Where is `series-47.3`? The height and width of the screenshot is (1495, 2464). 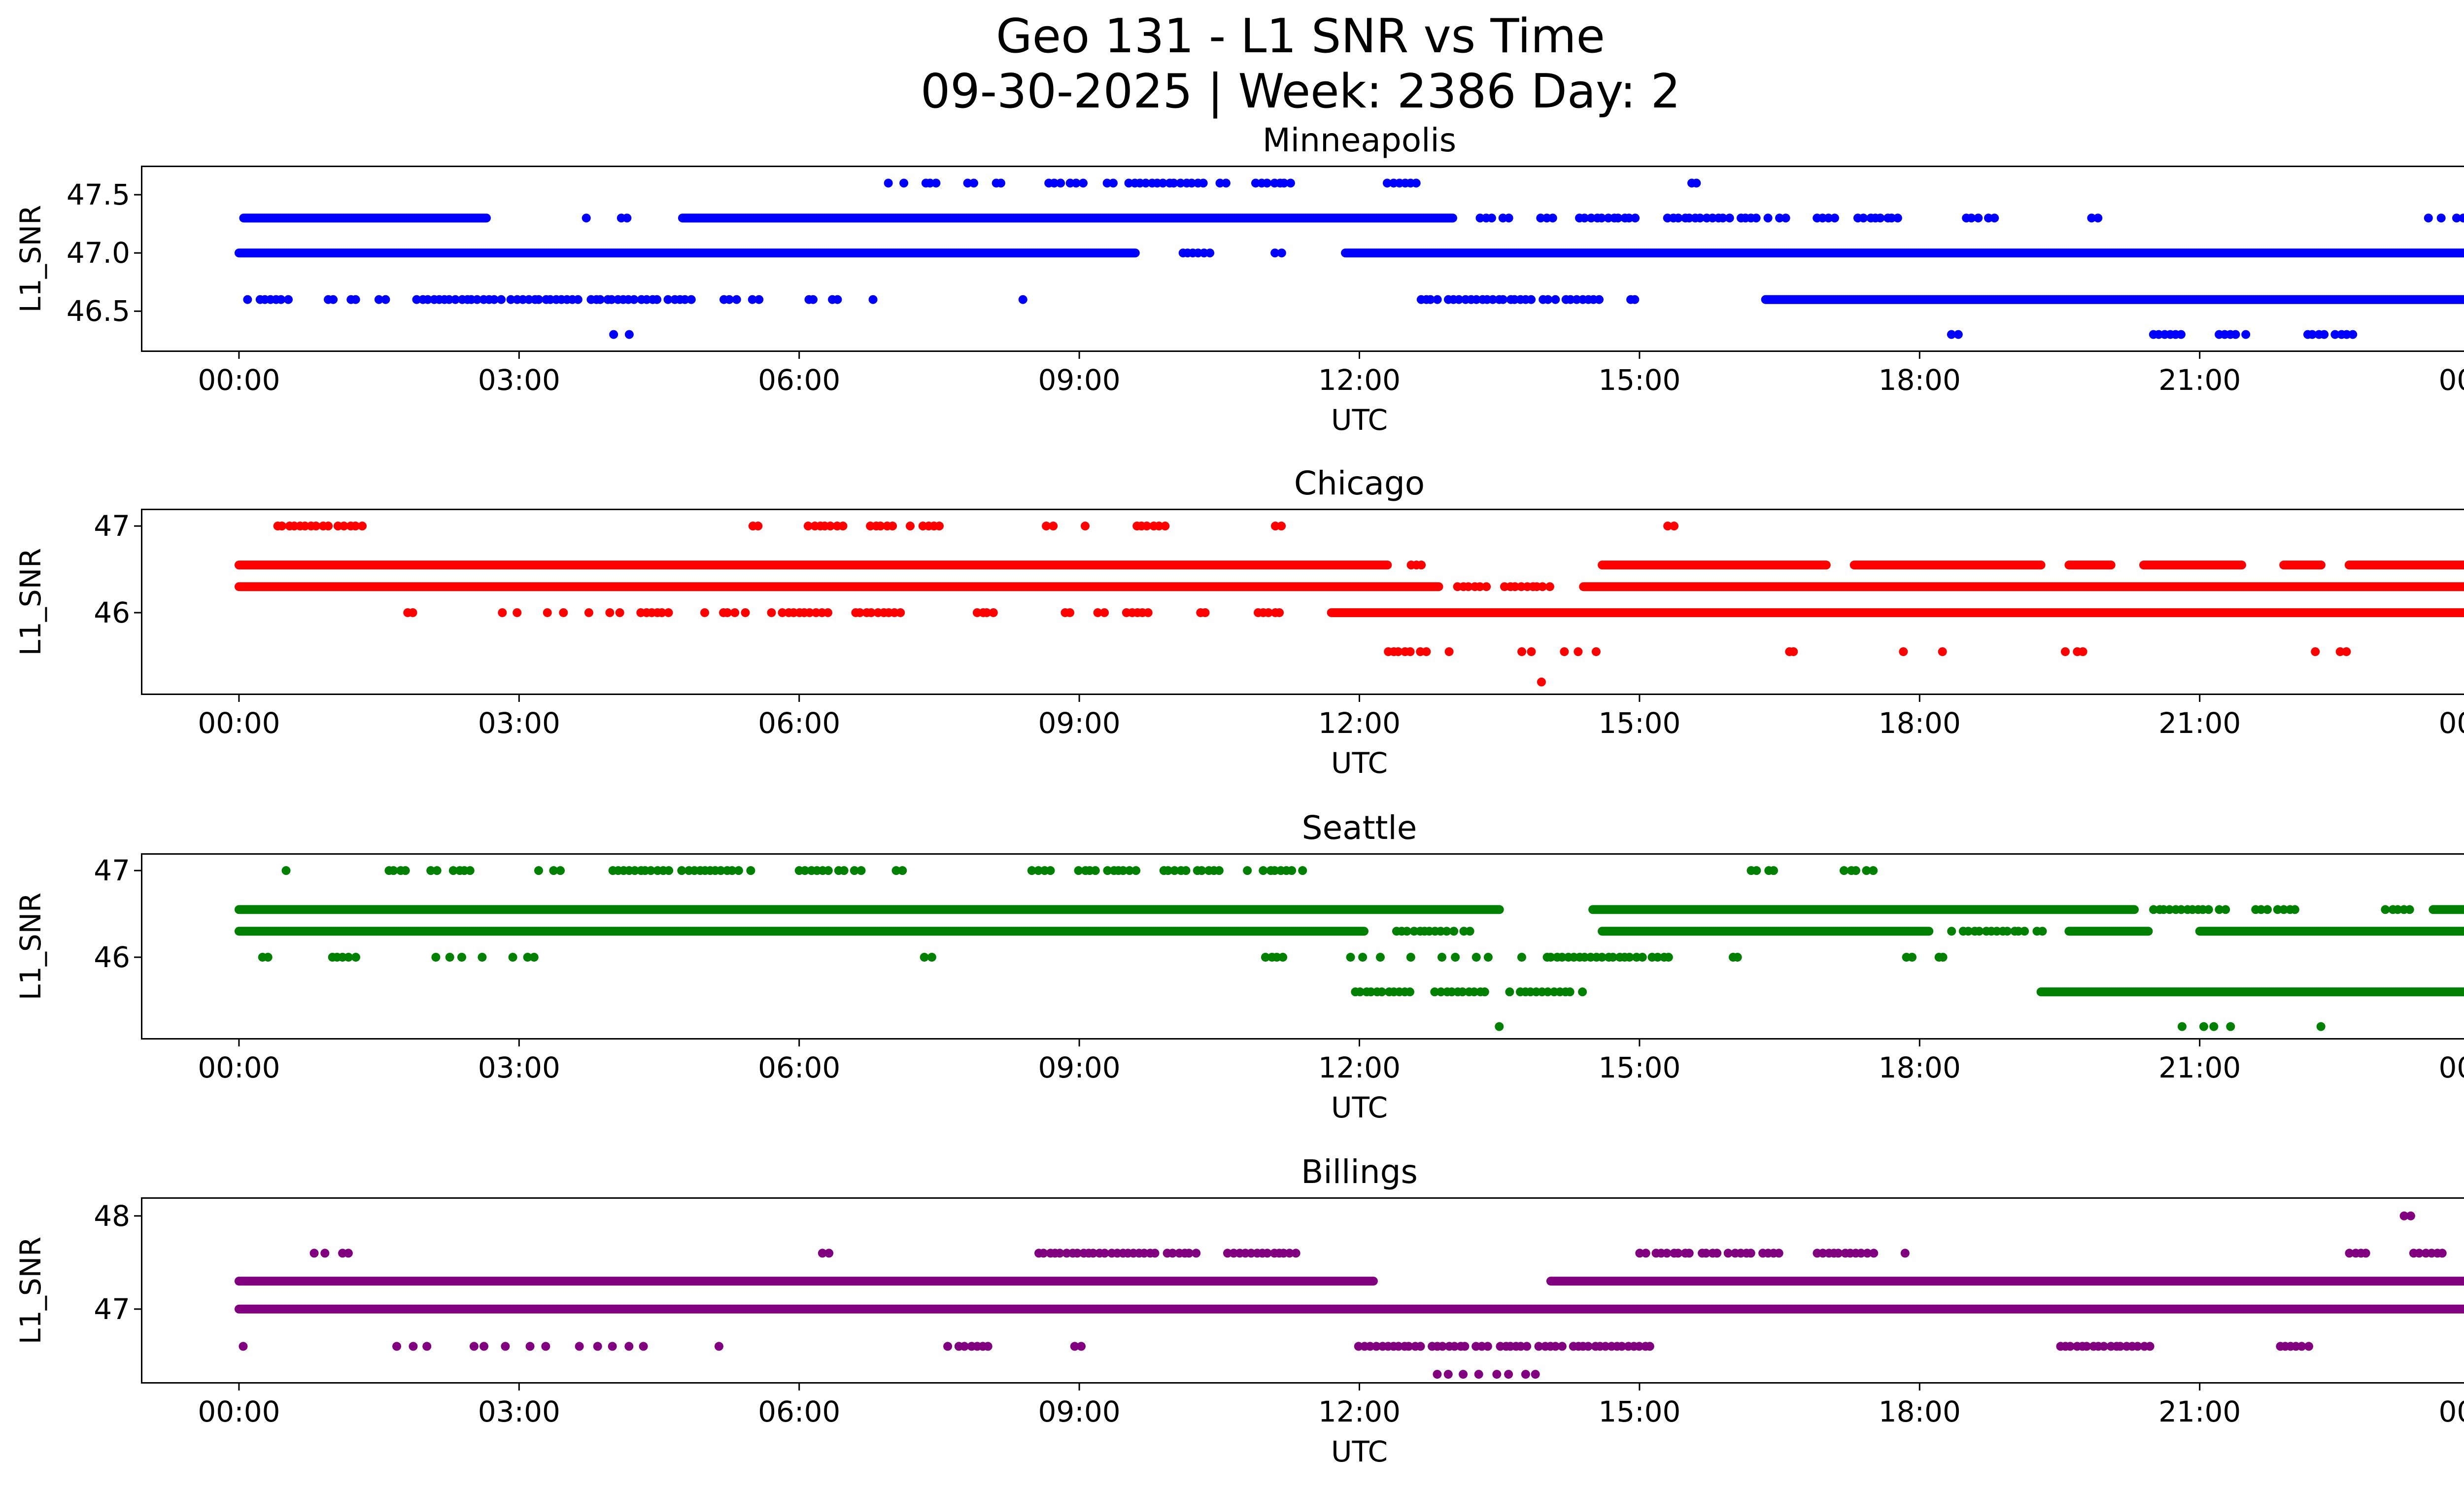 series-47.3 is located at coordinates (1351, 218).